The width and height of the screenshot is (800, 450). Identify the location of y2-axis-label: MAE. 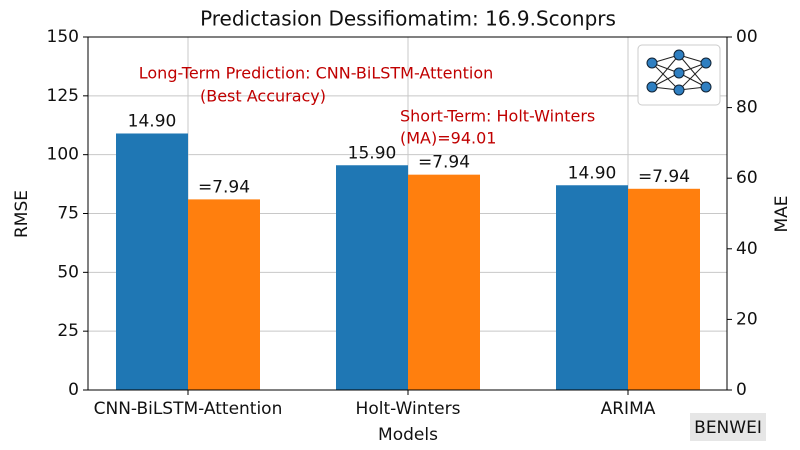
(782, 213).